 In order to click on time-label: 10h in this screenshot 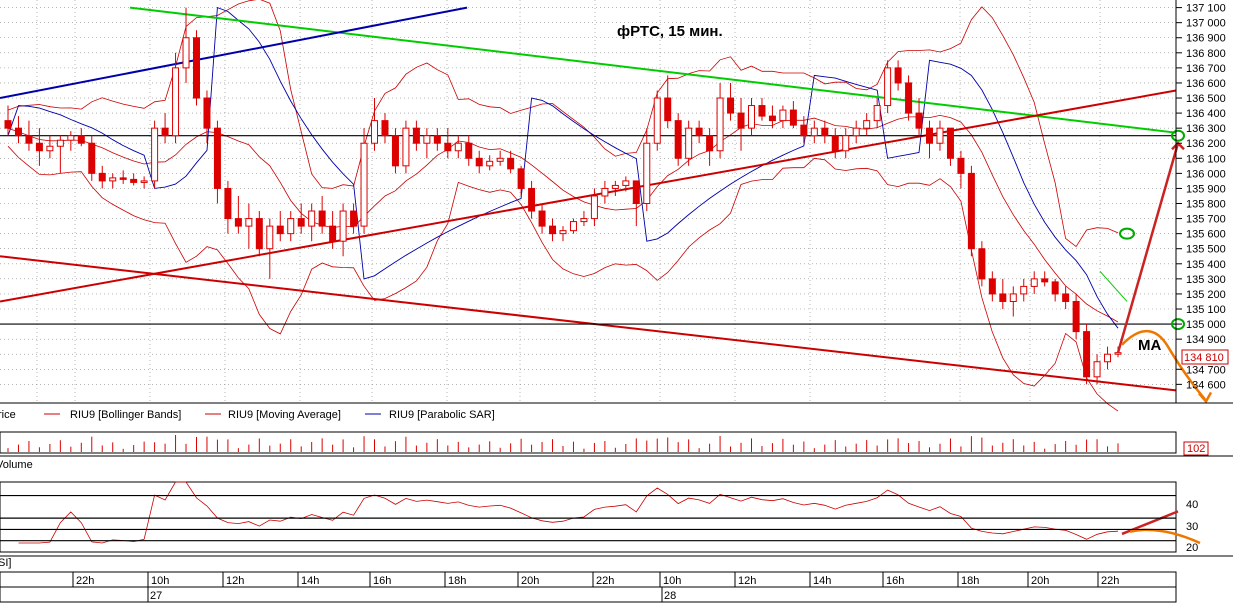, I will do `click(160, 581)`.